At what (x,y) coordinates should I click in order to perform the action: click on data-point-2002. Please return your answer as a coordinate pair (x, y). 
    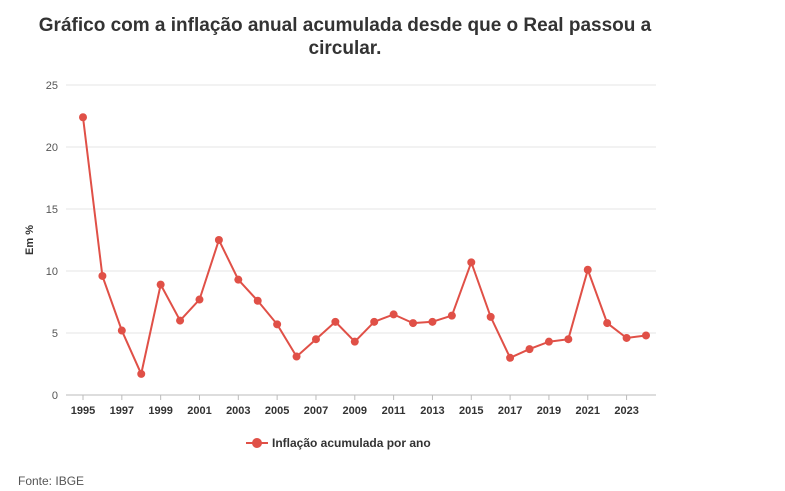
    Looking at the image, I should click on (218, 240).